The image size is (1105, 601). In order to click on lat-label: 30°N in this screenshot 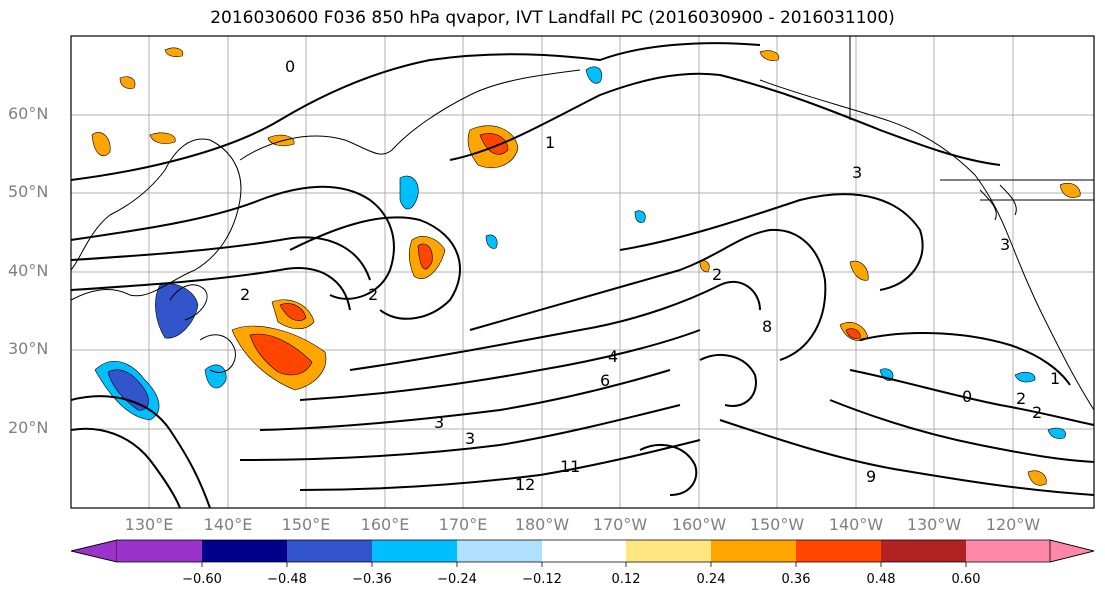, I will do `click(28, 348)`.